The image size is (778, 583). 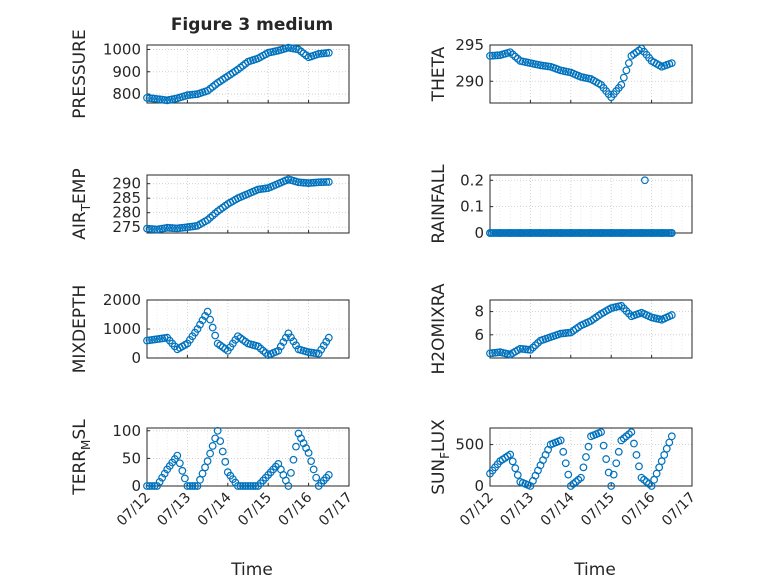 I want to click on ytick-label: 100, so click(x=126, y=431).